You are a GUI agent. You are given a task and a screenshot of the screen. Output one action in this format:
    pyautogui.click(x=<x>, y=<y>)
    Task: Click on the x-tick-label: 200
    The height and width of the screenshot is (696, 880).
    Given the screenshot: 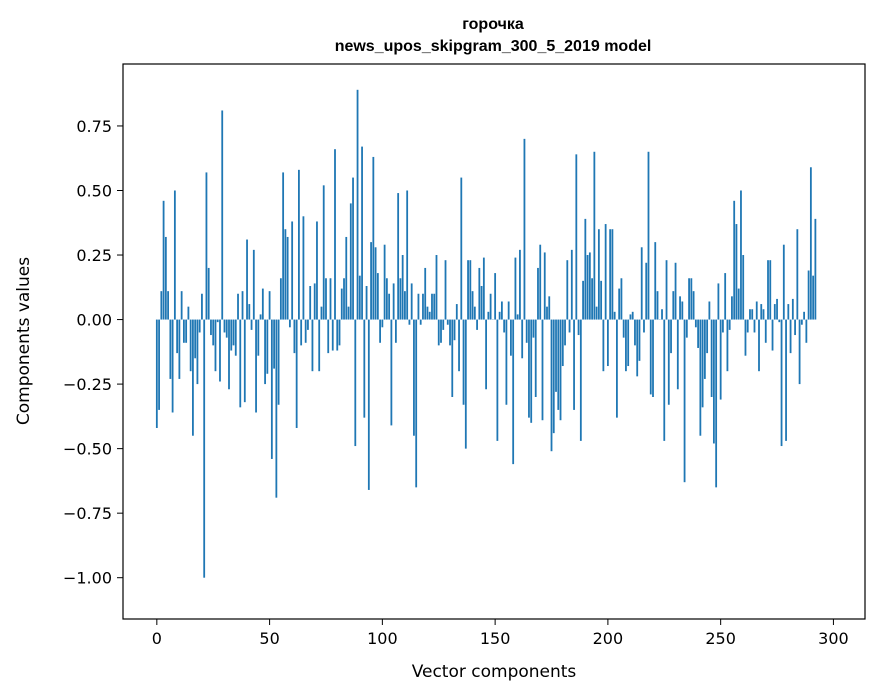 What is the action you would take?
    pyautogui.click(x=608, y=638)
    